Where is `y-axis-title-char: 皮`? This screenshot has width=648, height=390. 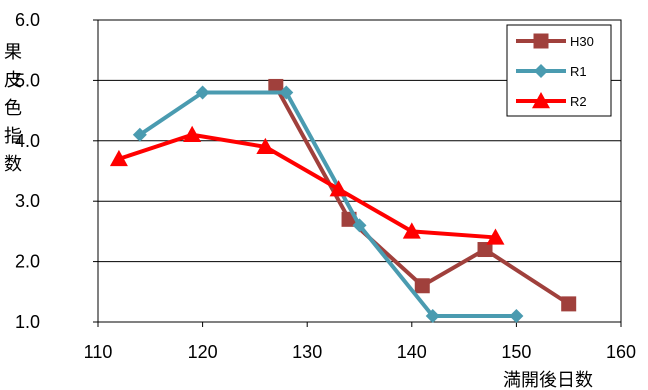 y-axis-title-char: 皮 is located at coordinates (13, 80).